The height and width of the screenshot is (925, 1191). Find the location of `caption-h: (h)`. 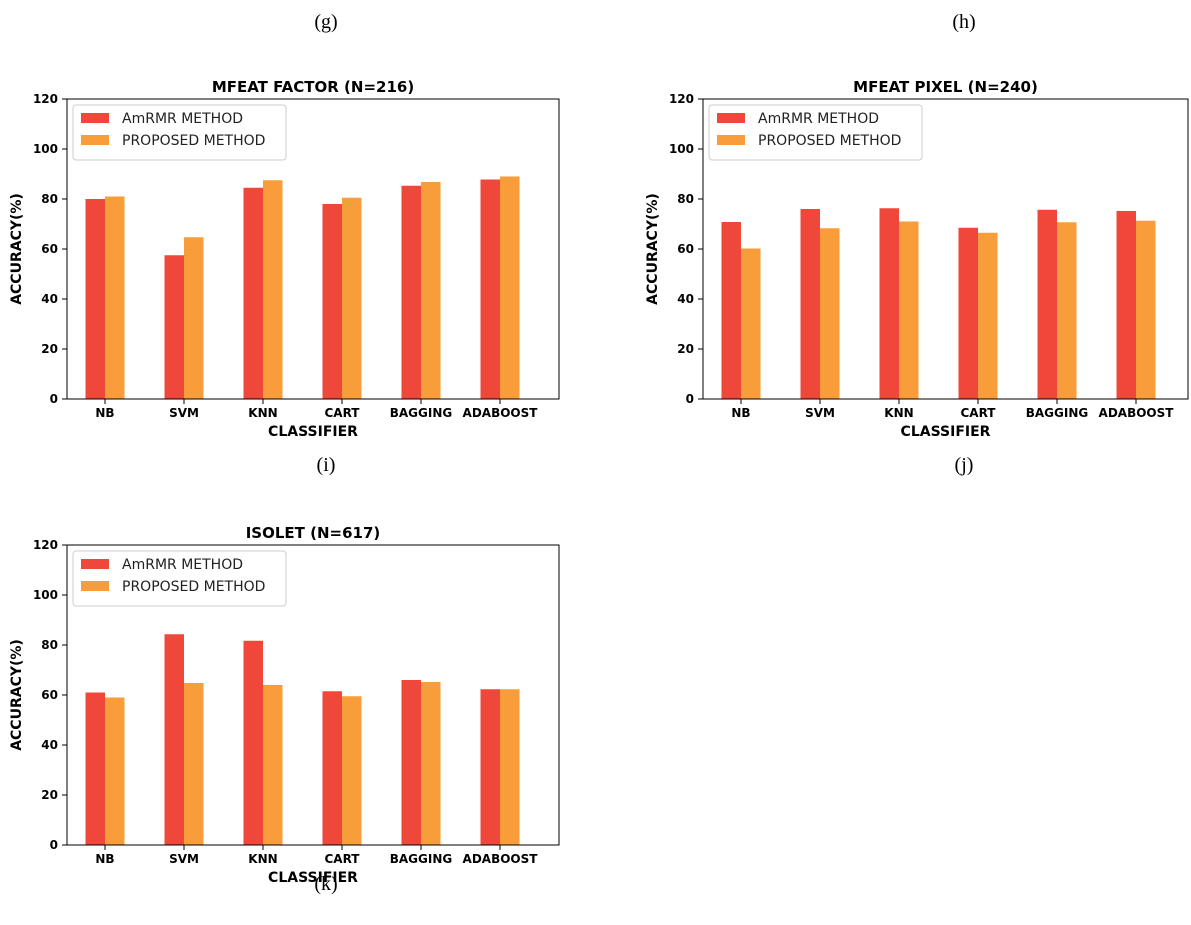

caption-h: (h) is located at coordinates (963, 22).